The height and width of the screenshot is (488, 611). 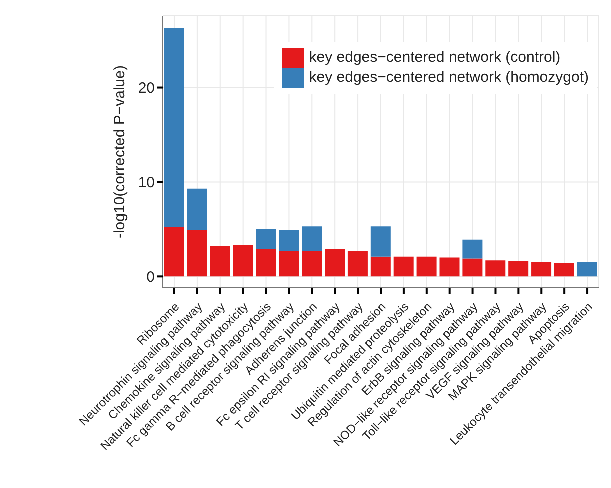 I want to click on y-tick-label: 10, so click(x=146, y=183).